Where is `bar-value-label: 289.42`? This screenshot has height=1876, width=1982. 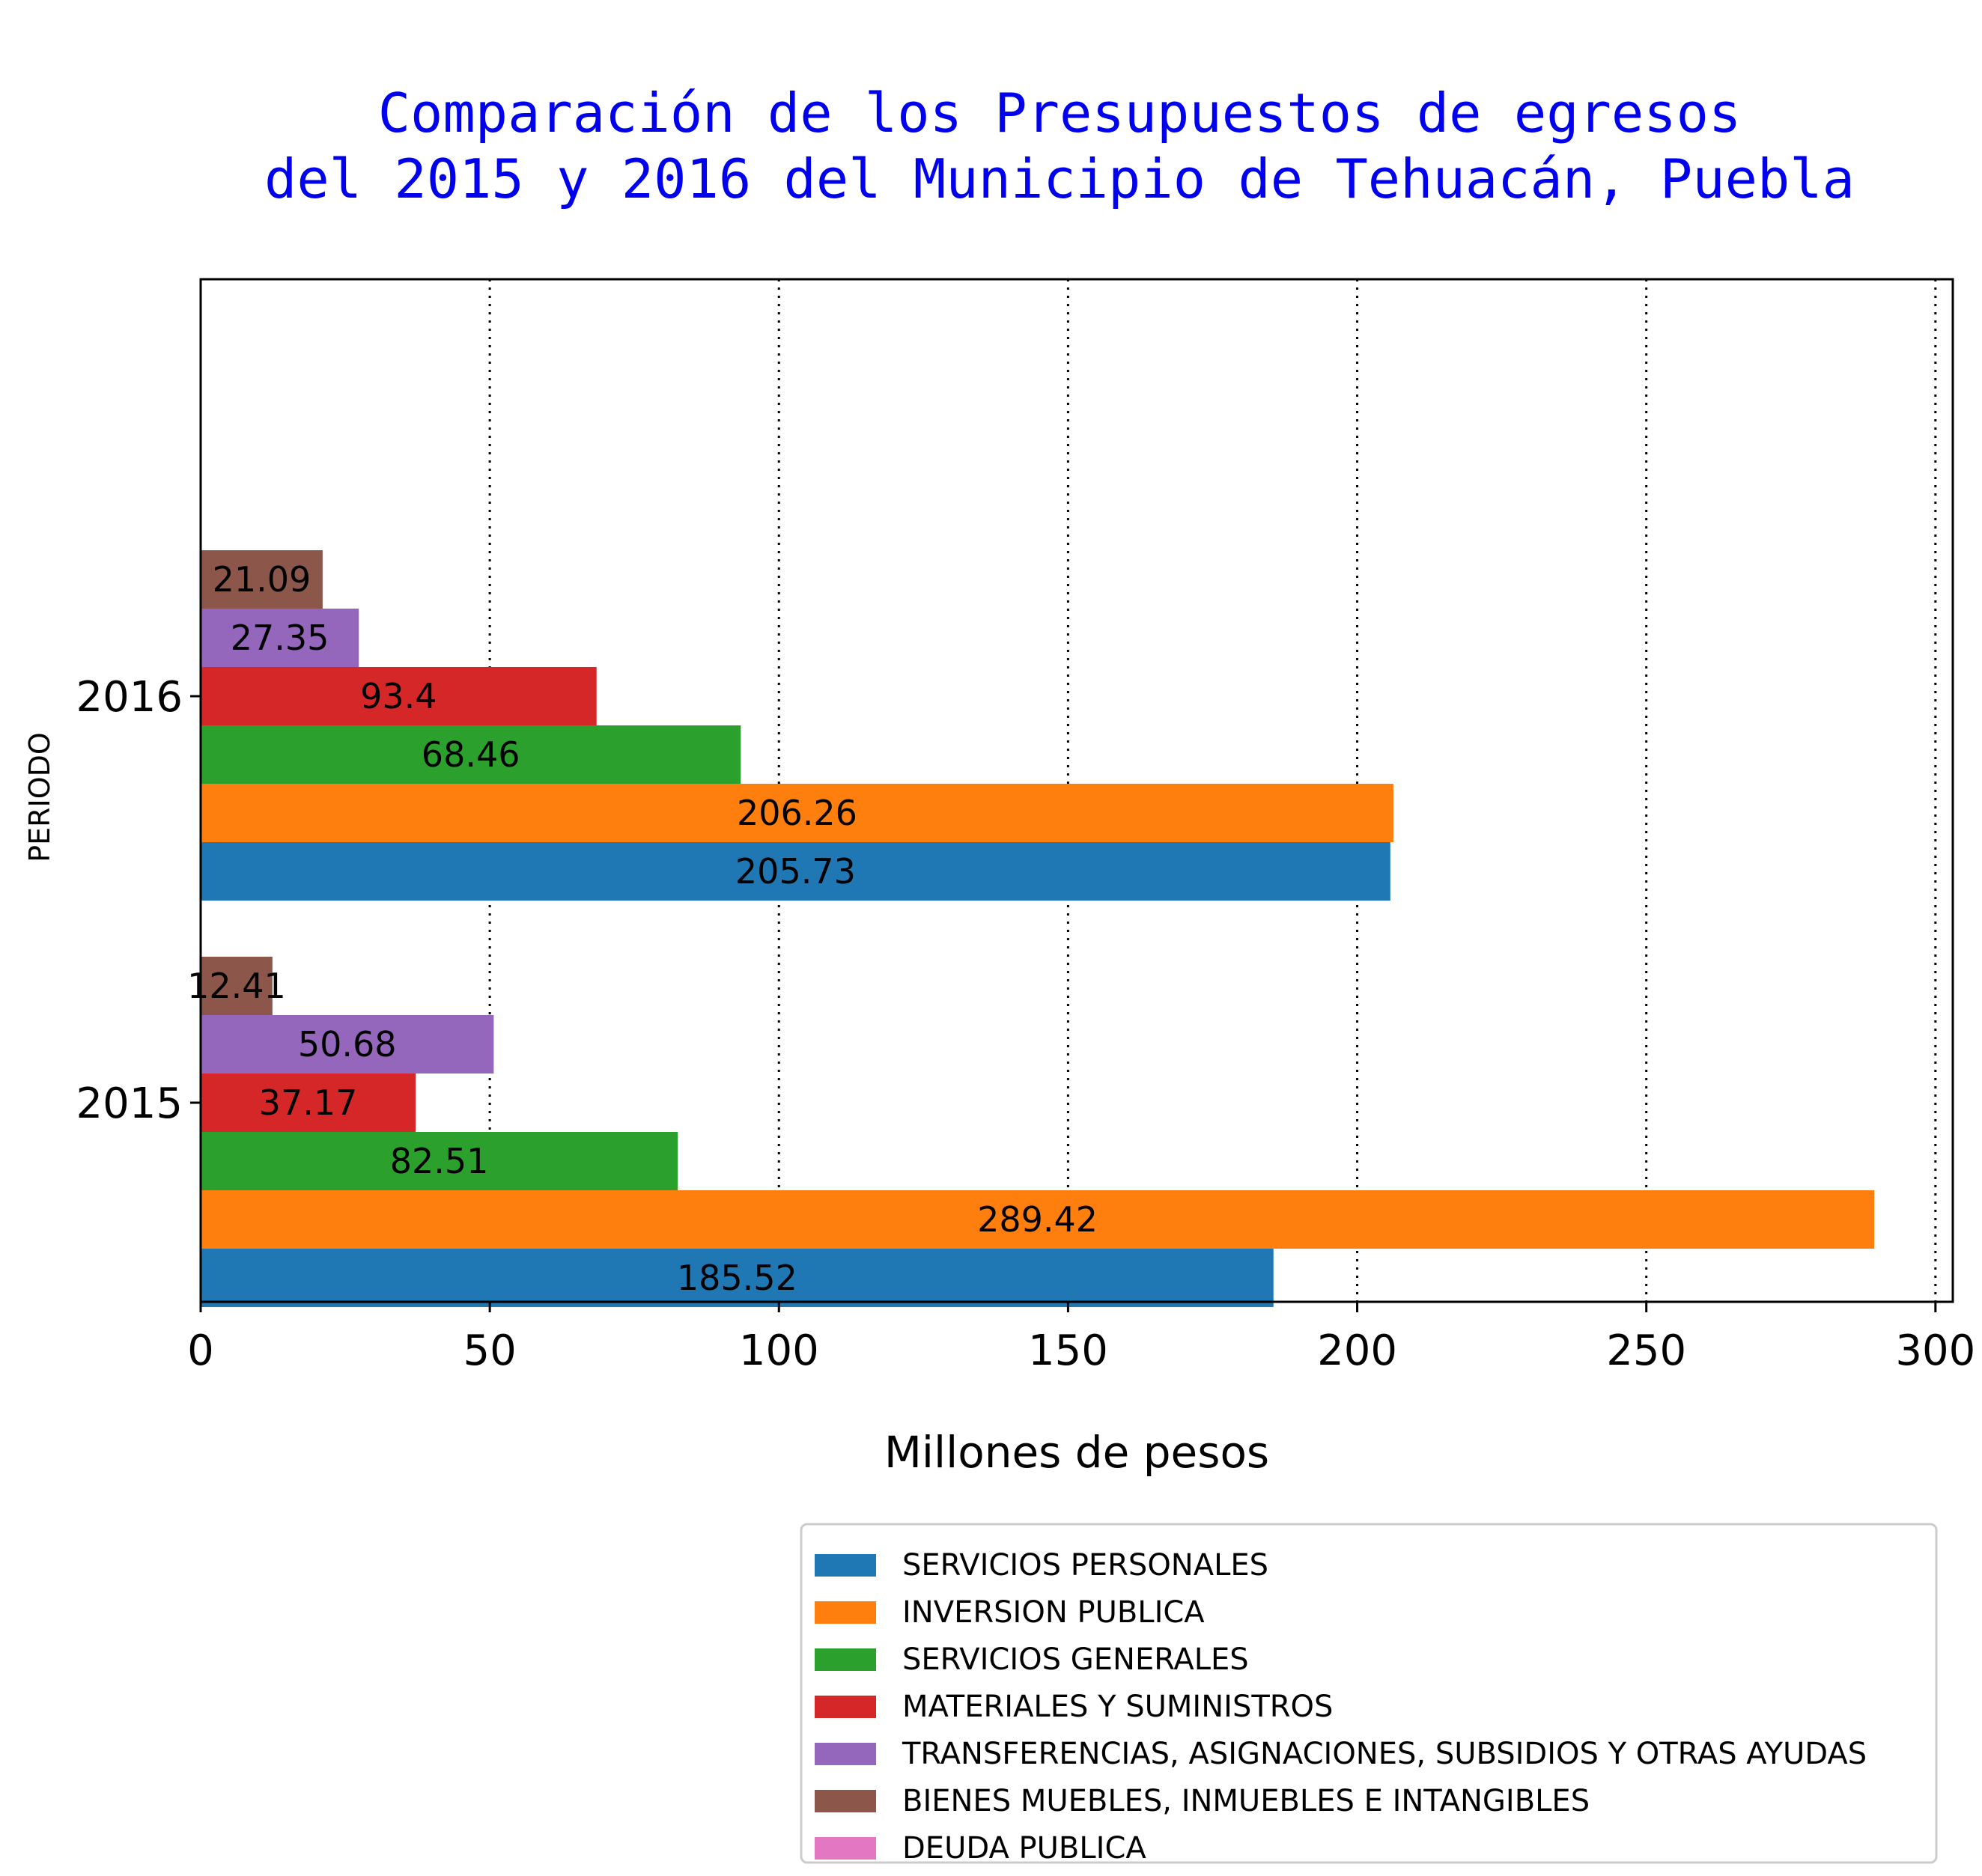 bar-value-label: 289.42 is located at coordinates (1038, 1219).